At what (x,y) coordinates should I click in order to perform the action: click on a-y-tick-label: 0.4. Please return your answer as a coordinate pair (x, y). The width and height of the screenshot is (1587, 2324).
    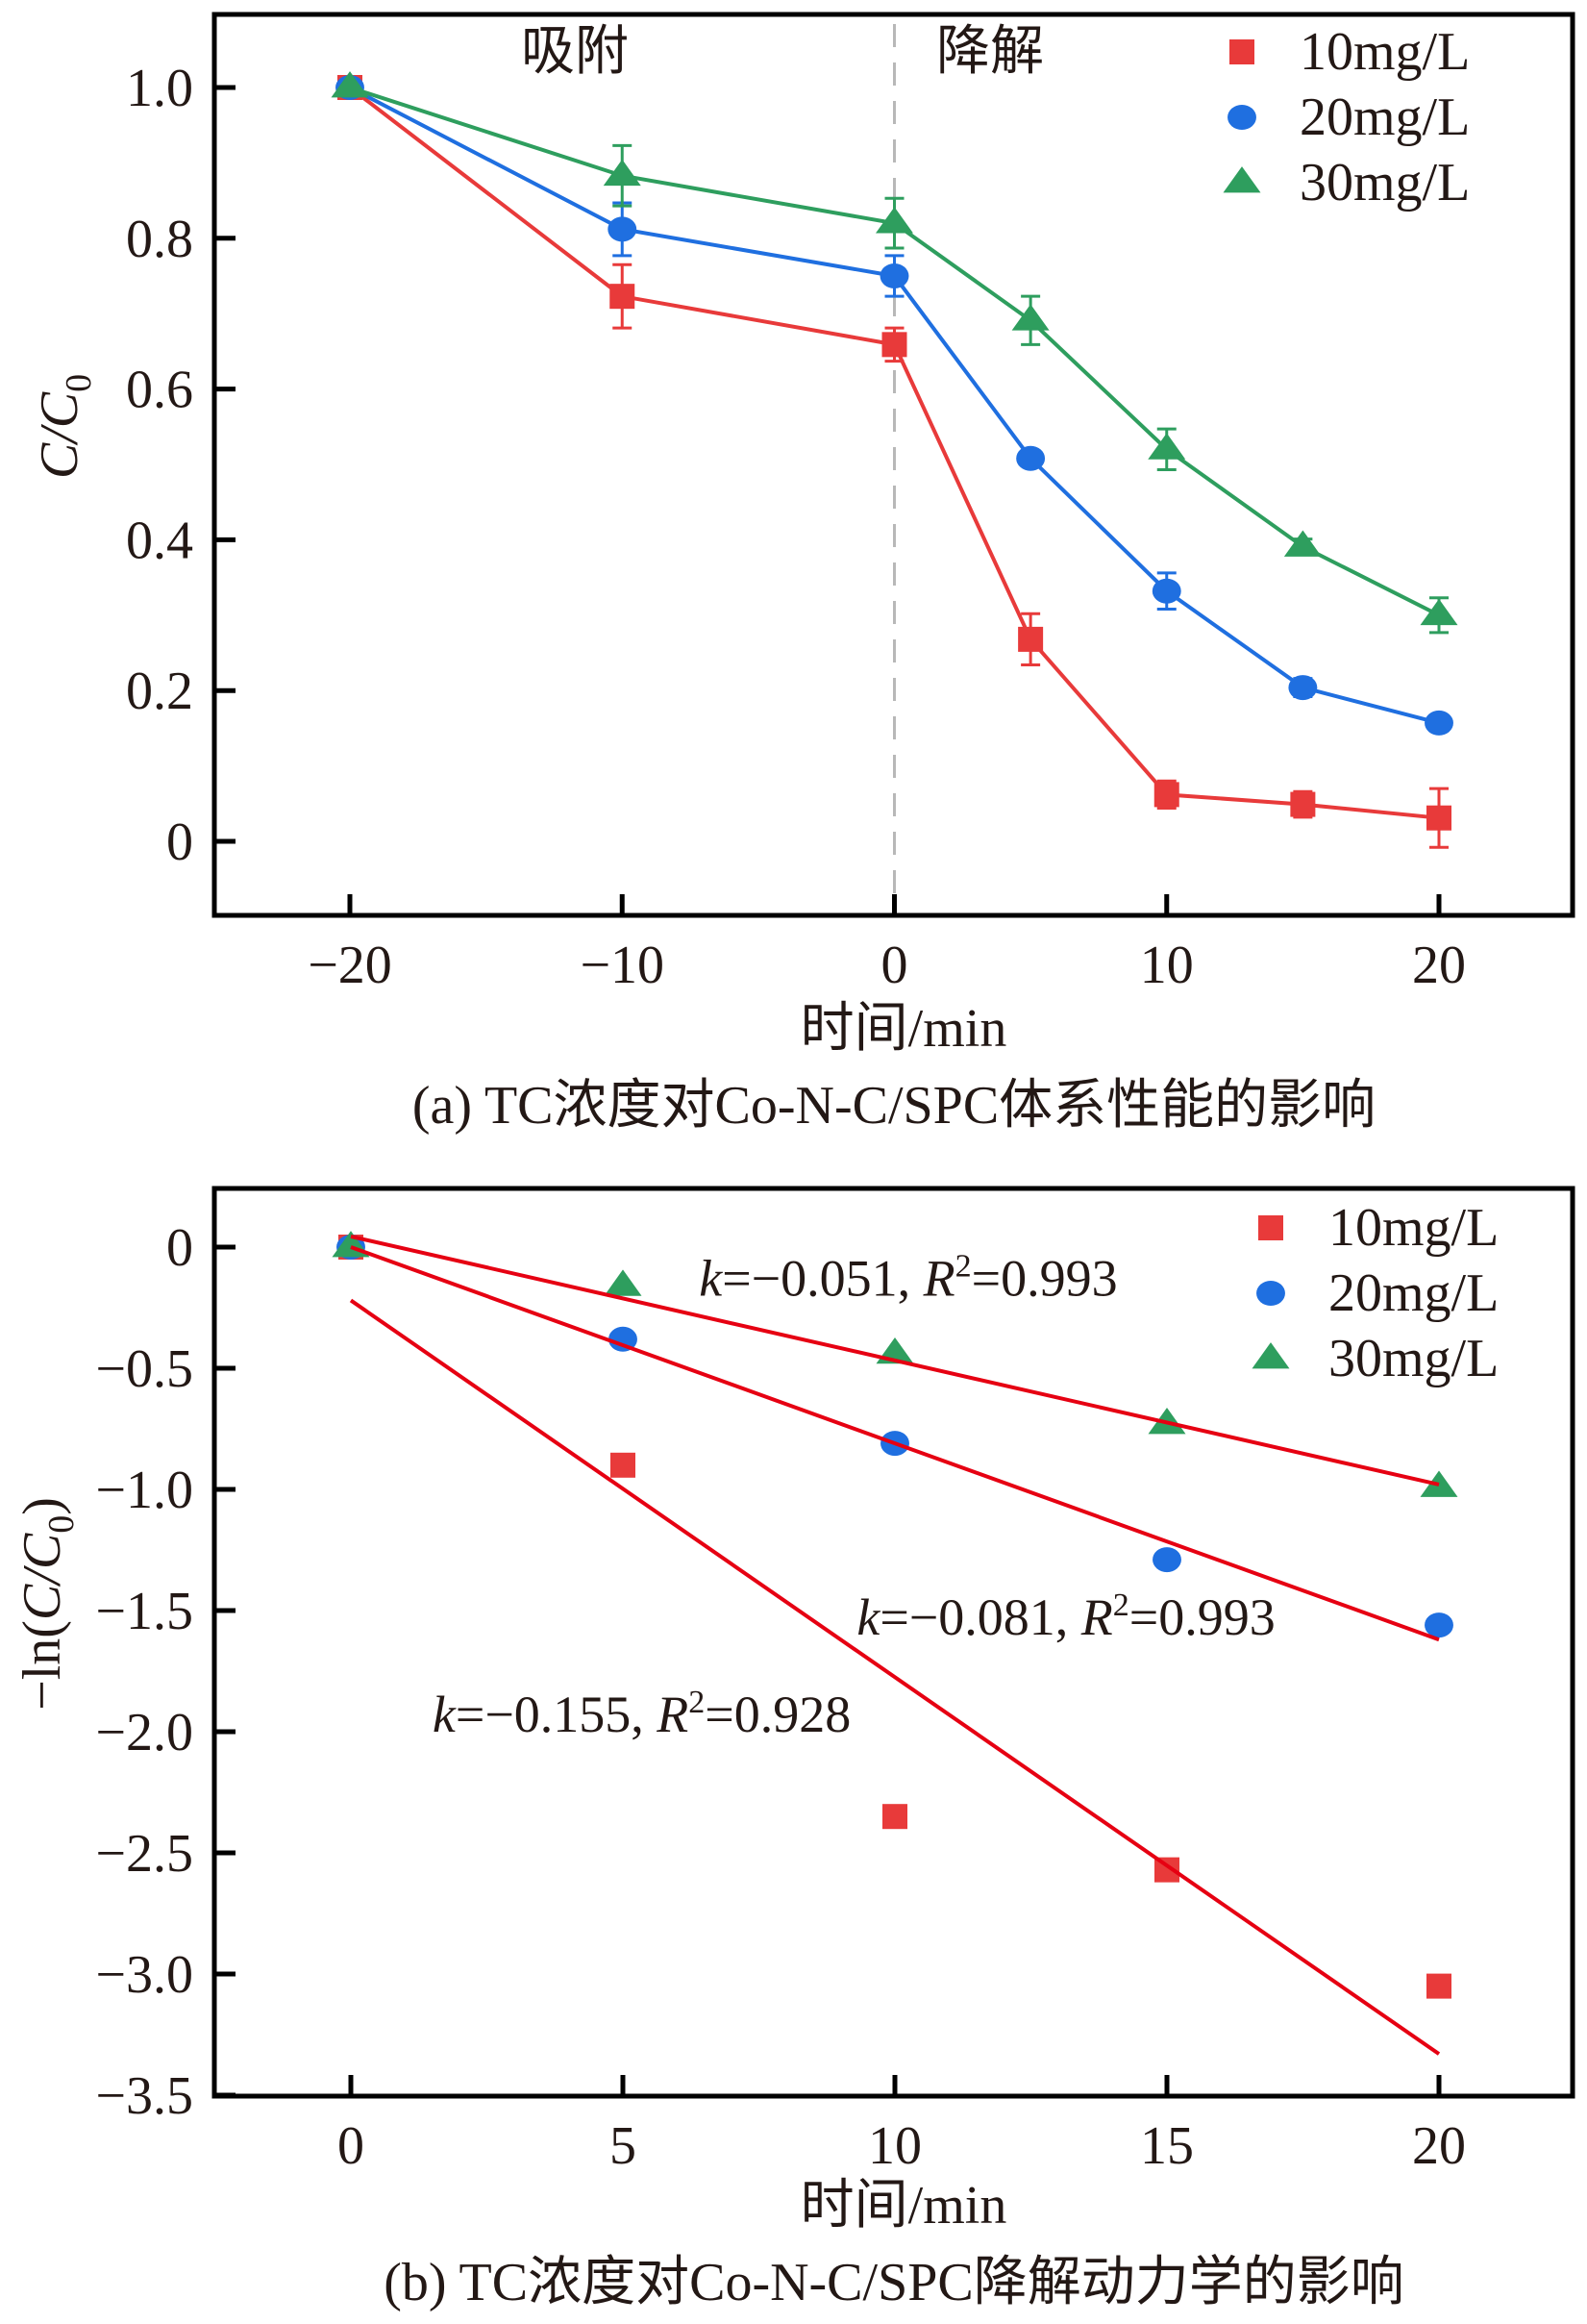
    Looking at the image, I should click on (159, 540).